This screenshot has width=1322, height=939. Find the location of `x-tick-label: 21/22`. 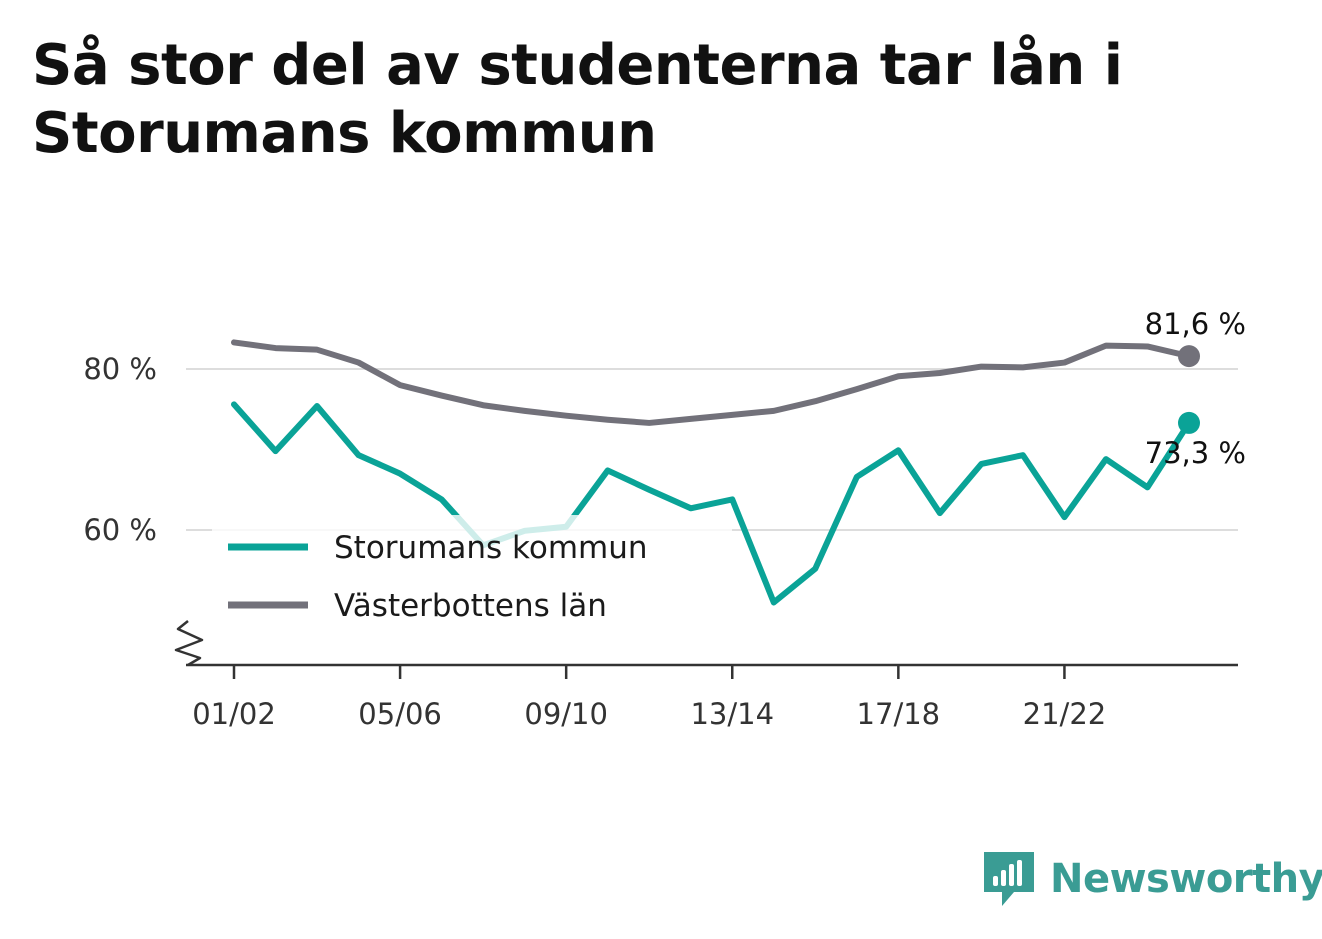

x-tick-label: 21/22 is located at coordinates (1065, 714).